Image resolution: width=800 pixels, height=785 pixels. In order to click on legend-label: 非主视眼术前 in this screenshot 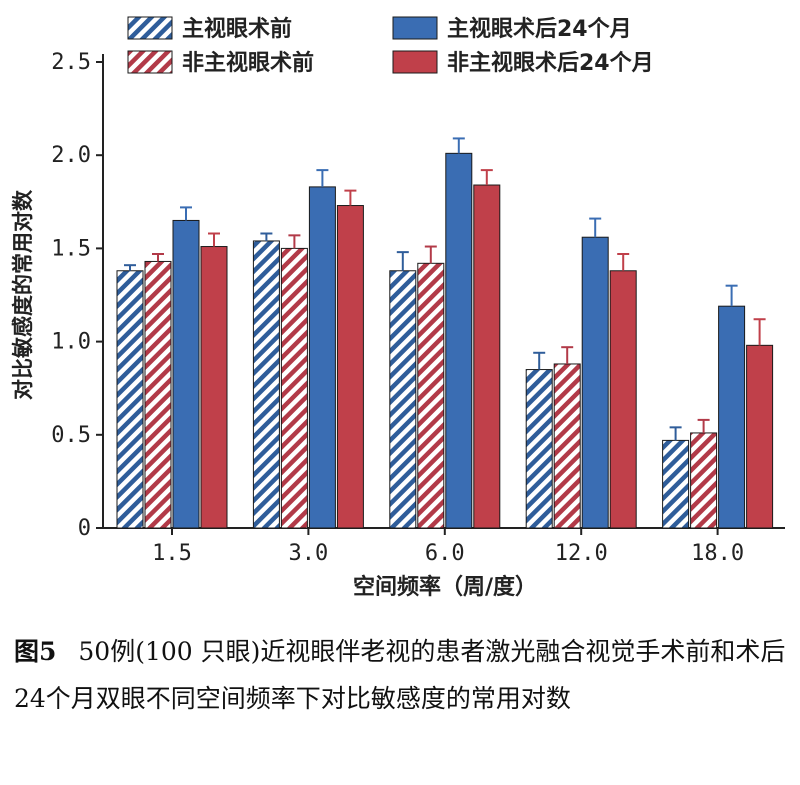, I will do `click(248, 63)`.